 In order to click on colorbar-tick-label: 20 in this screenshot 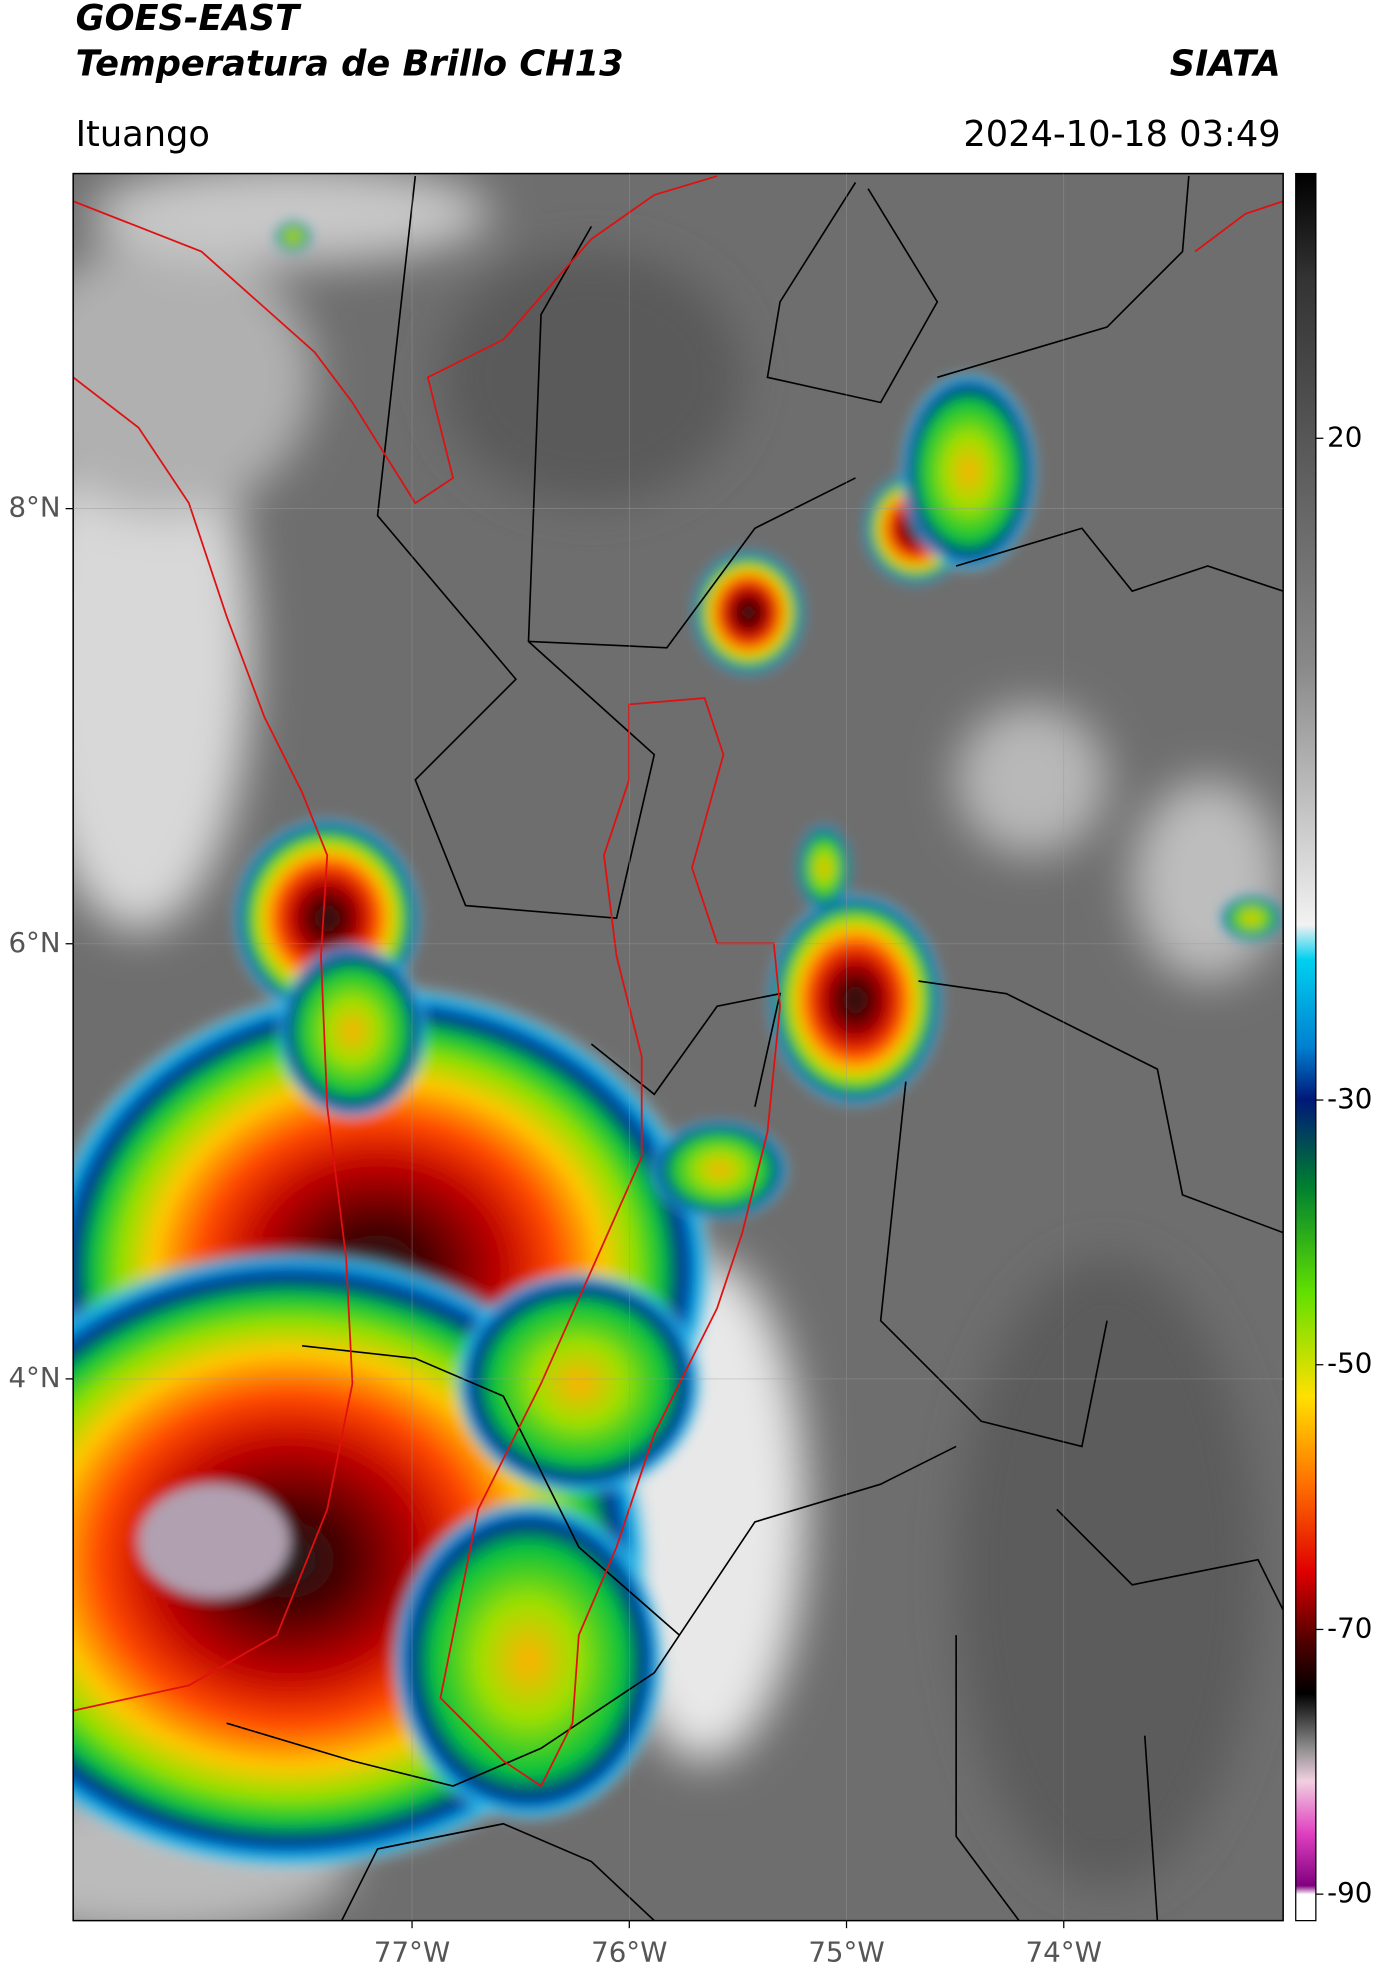, I will do `click(1344, 436)`.